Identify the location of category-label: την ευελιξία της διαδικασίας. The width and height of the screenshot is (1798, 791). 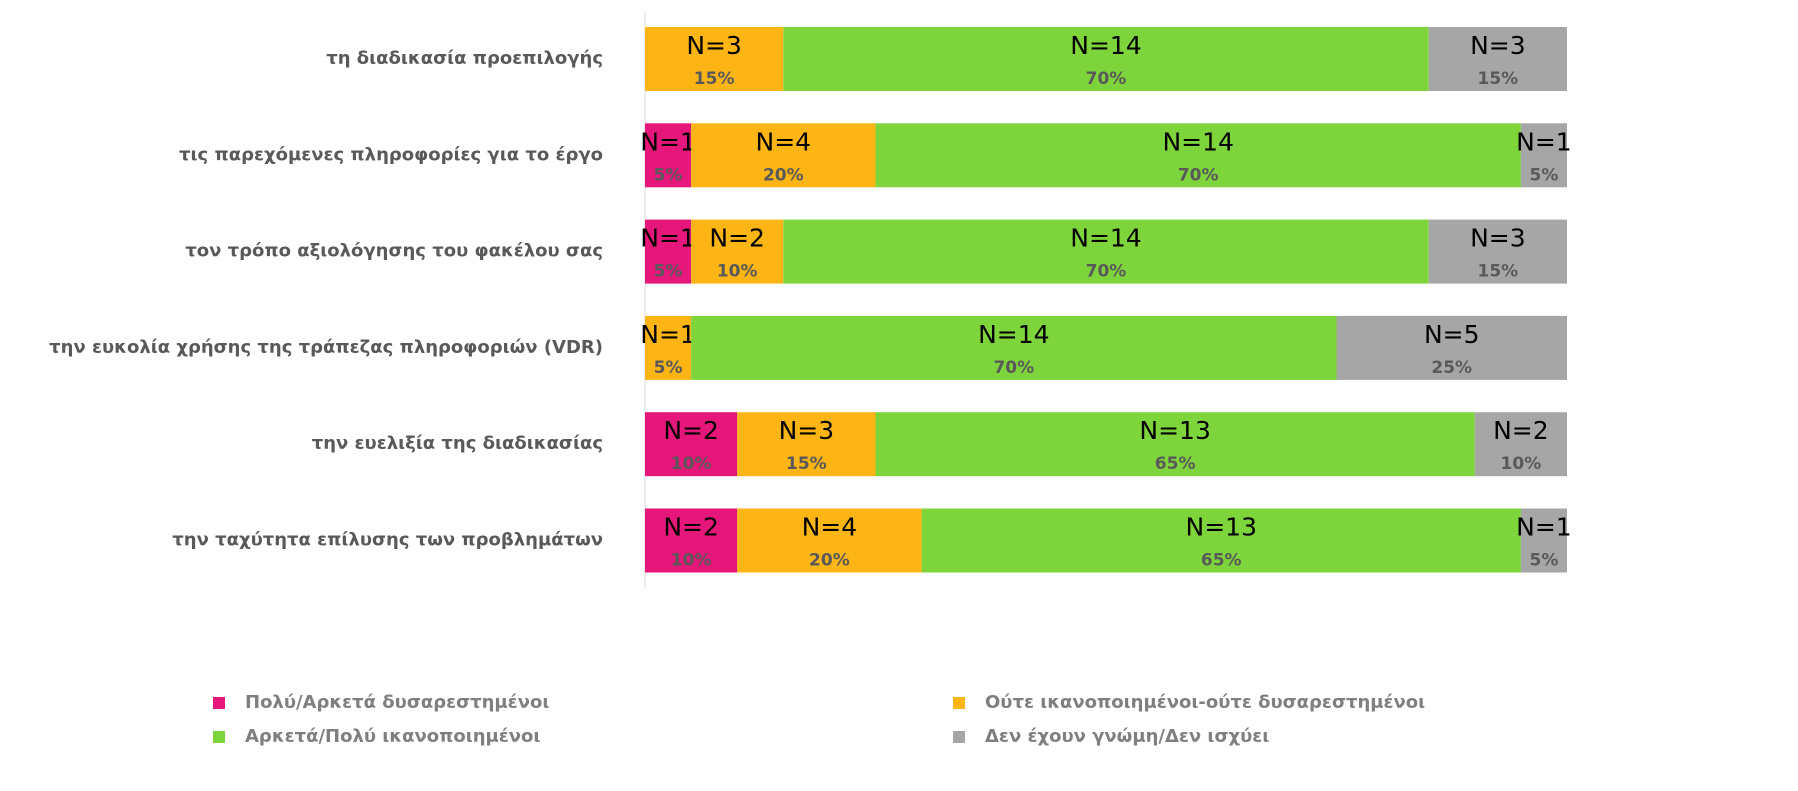
(457, 443).